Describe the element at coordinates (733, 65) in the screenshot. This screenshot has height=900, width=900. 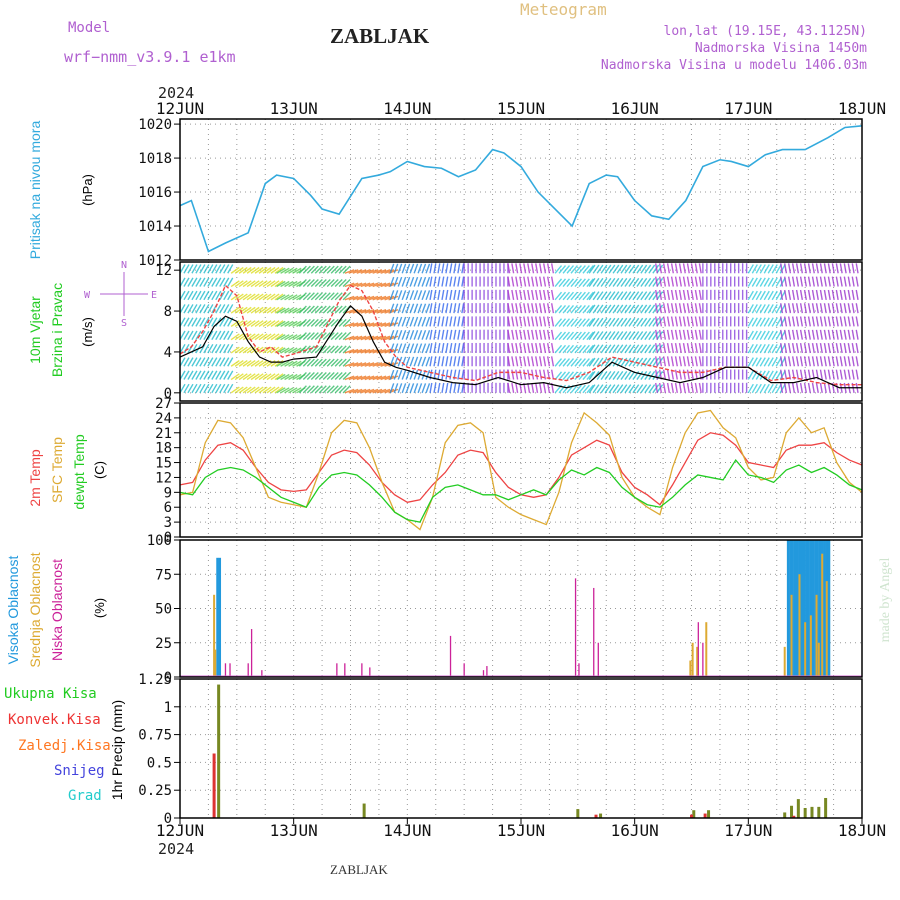
I see `model-elevation: Nadmorska Visina u modelu 1406.03m` at that location.